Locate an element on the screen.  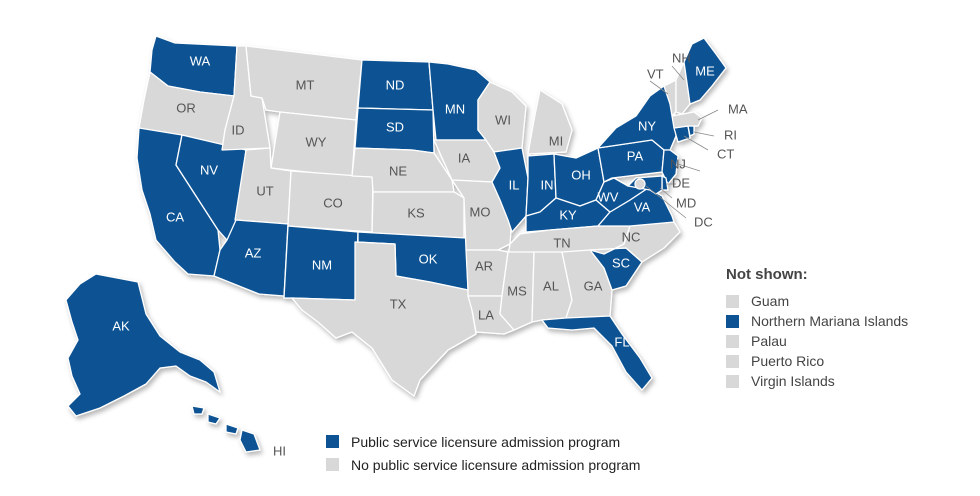
leader-line-ct is located at coordinates (696, 143).